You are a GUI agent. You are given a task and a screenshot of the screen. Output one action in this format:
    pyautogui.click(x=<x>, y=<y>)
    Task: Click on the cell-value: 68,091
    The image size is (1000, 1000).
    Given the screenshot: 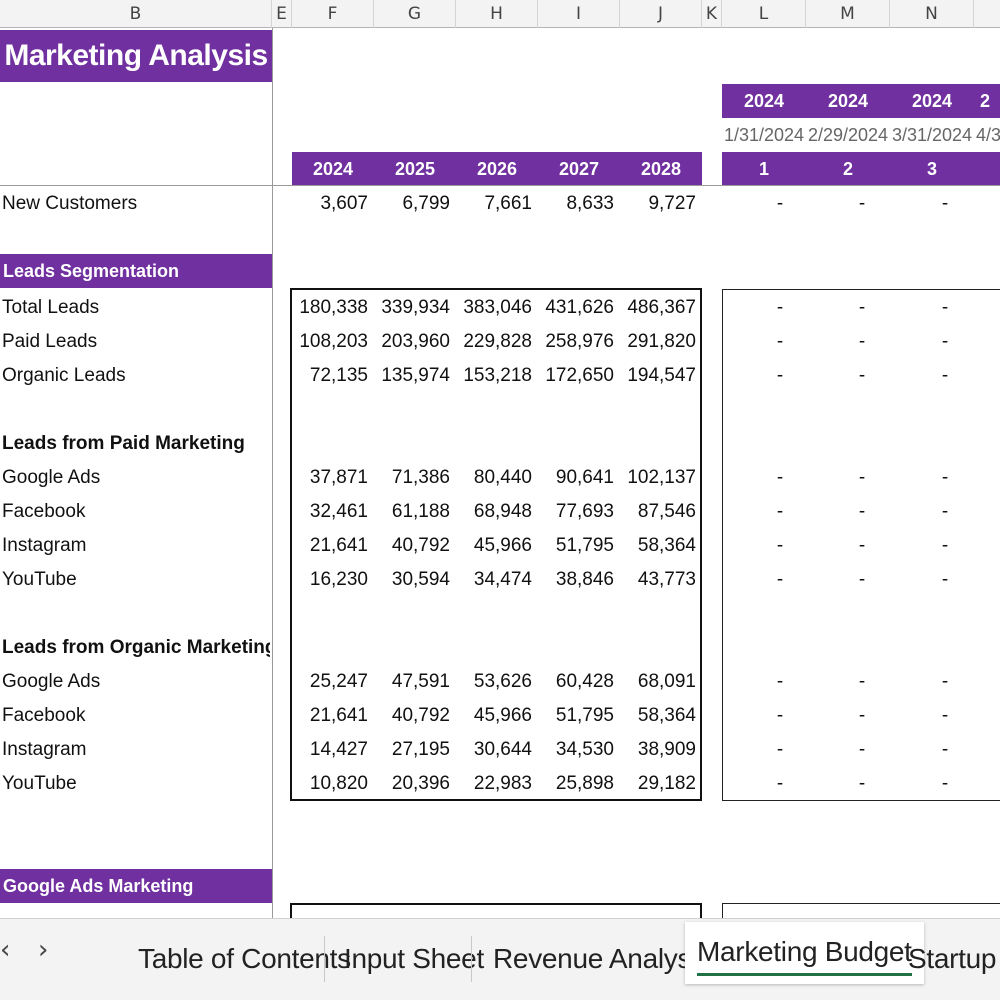 What is the action you would take?
    pyautogui.click(x=666, y=681)
    